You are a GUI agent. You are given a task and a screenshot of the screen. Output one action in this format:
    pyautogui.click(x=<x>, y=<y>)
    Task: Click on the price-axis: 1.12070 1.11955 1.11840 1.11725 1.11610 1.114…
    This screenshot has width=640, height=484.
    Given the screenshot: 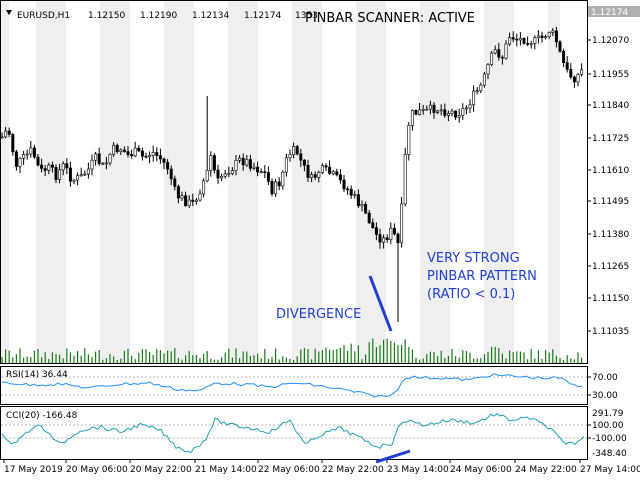 What is the action you would take?
    pyautogui.click(x=608, y=186)
    